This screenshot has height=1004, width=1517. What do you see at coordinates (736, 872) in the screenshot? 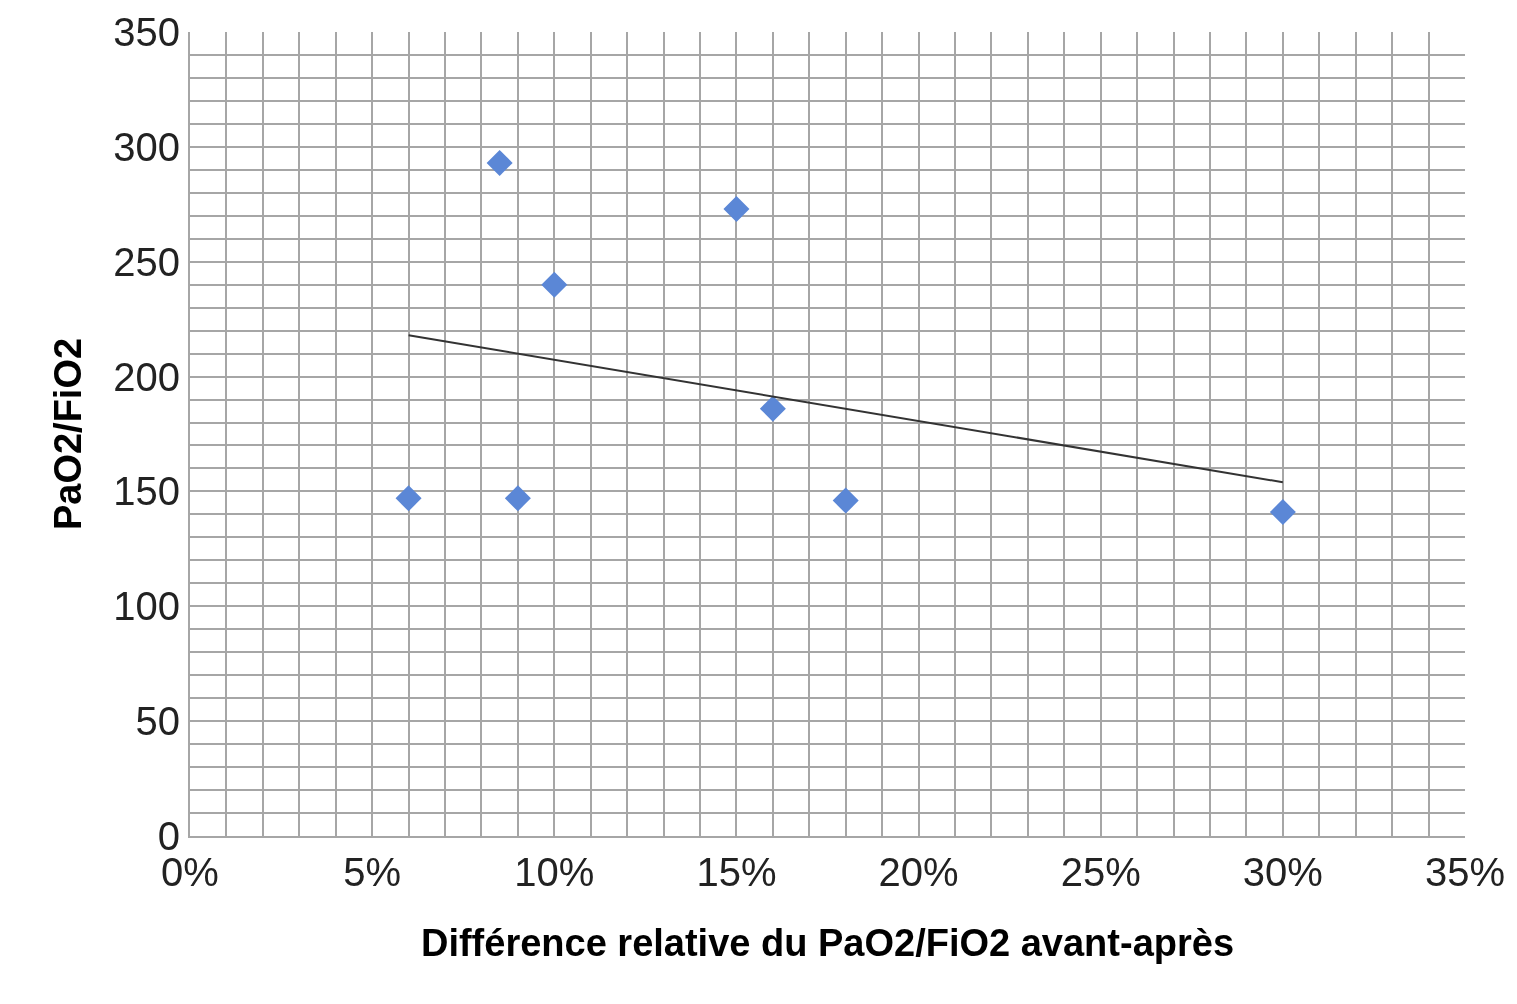
I see `x-tick-label: 15%` at bounding box center [736, 872].